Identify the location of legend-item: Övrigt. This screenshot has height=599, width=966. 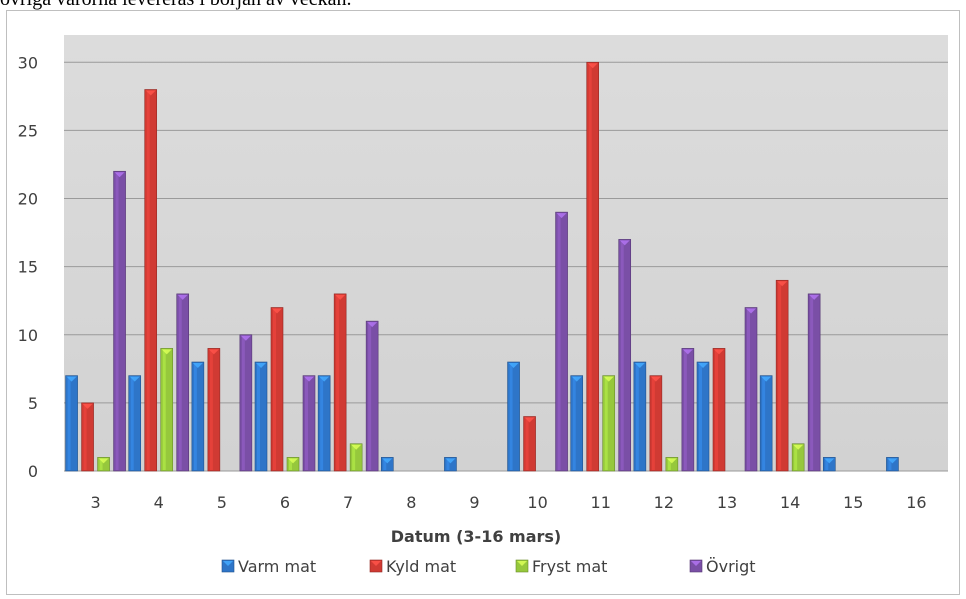
(722, 566).